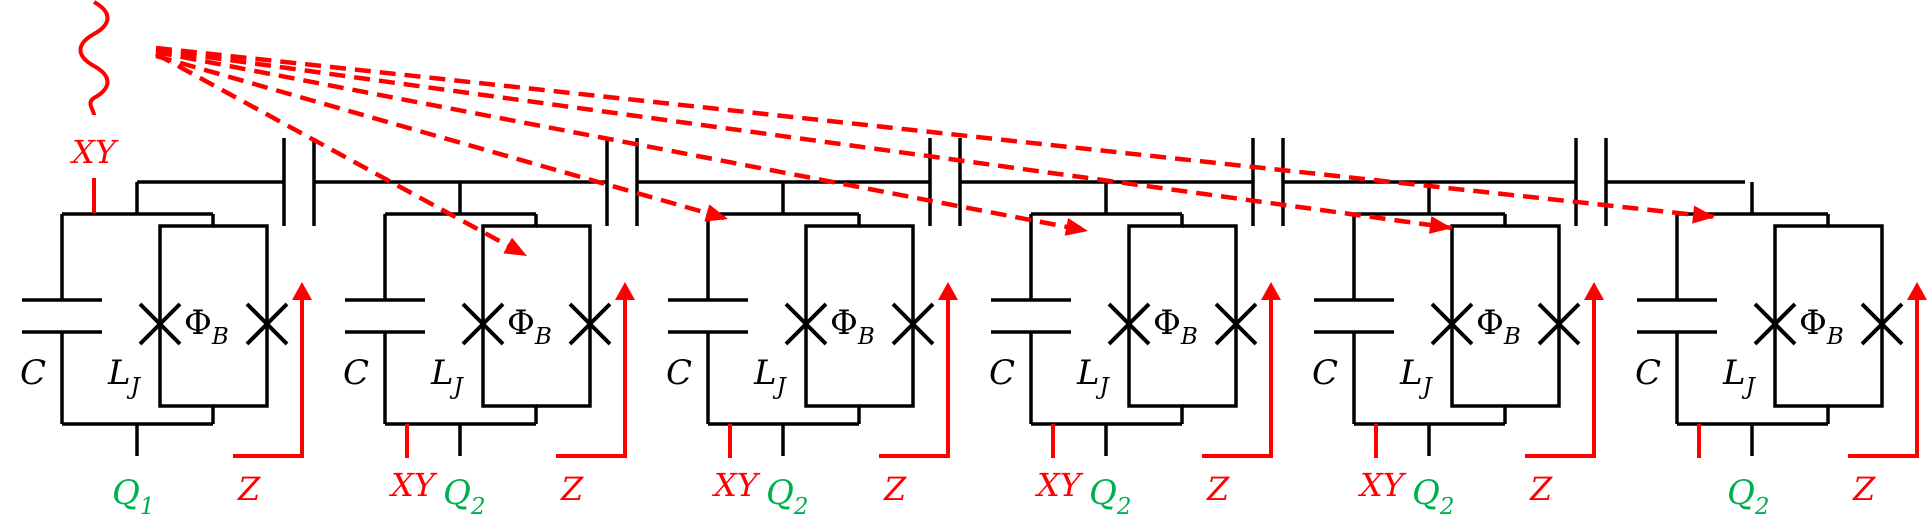 The image size is (1927, 529). Describe the element at coordinates (341, 155) in the screenshot. I see `crosstalk-arrow-line` at that location.